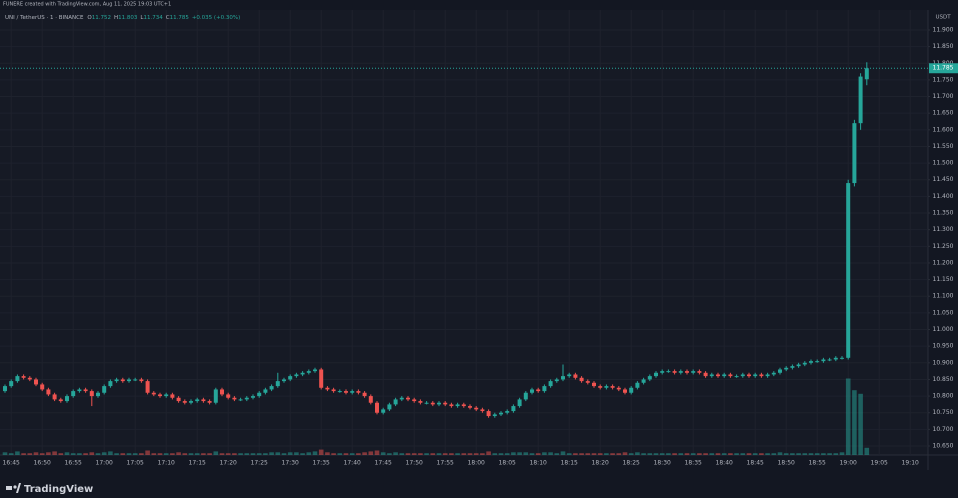 The width and height of the screenshot is (958, 498). Describe the element at coordinates (943, 346) in the screenshot. I see `y-tick-label: 10.950` at that location.